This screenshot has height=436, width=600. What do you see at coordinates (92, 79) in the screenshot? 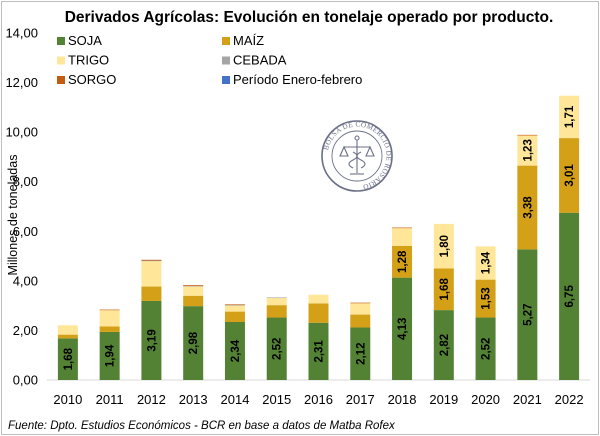
I see `legend-label: SORGO` at bounding box center [92, 79].